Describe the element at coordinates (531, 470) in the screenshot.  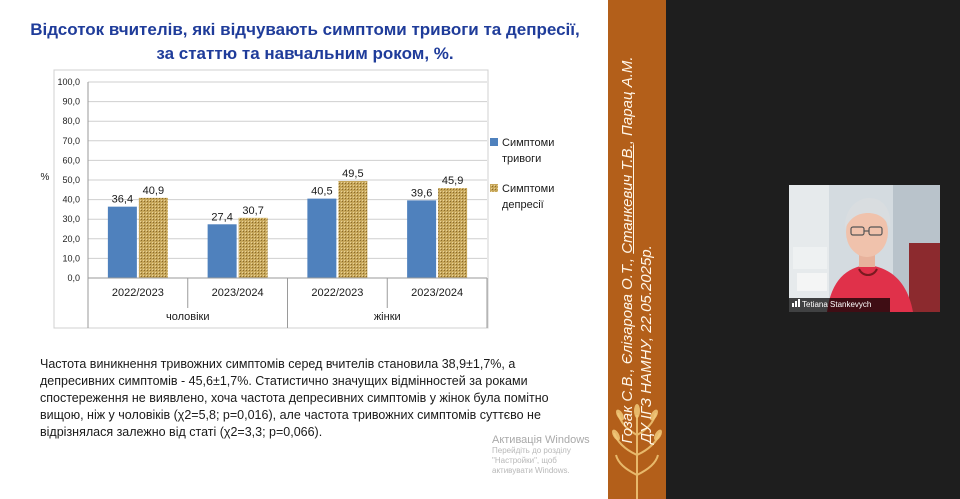
I see `activation-line-2: активувати Windows.` at that location.